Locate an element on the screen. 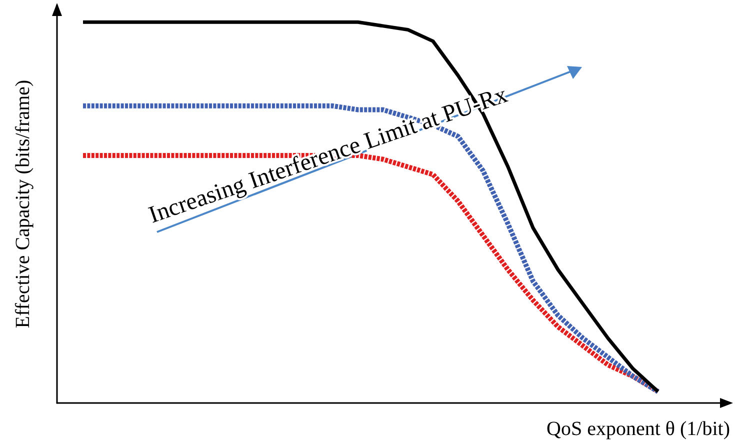 The width and height of the screenshot is (735, 442). x-axis-title: QoS exponent θ (1/bit) is located at coordinates (638, 429).